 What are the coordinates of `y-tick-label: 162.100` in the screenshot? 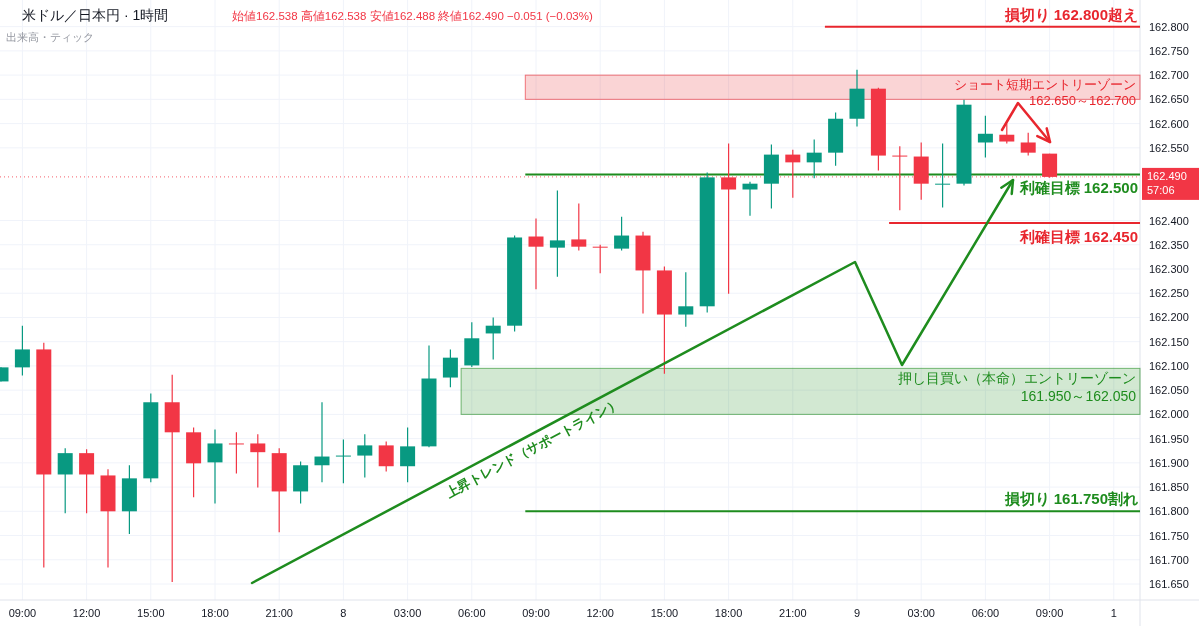 It's located at (1169, 365).